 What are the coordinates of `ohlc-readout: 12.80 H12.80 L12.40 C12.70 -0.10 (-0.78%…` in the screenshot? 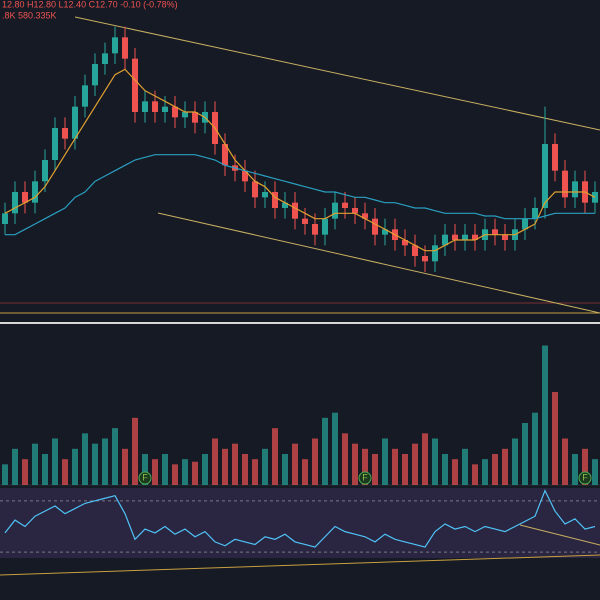 It's located at (90, 4).